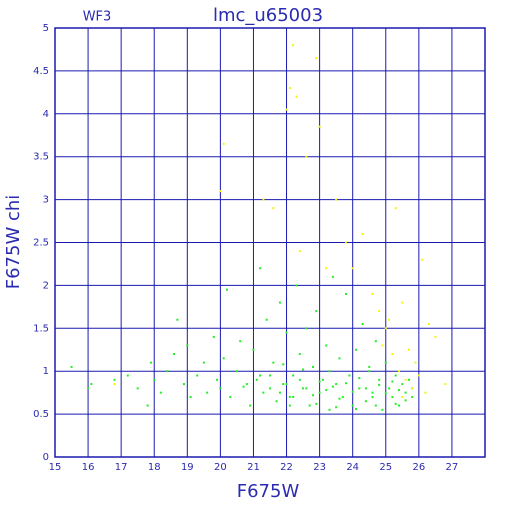  What do you see at coordinates (452, 467) in the screenshot?
I see `x-tick-label: 27` at bounding box center [452, 467].